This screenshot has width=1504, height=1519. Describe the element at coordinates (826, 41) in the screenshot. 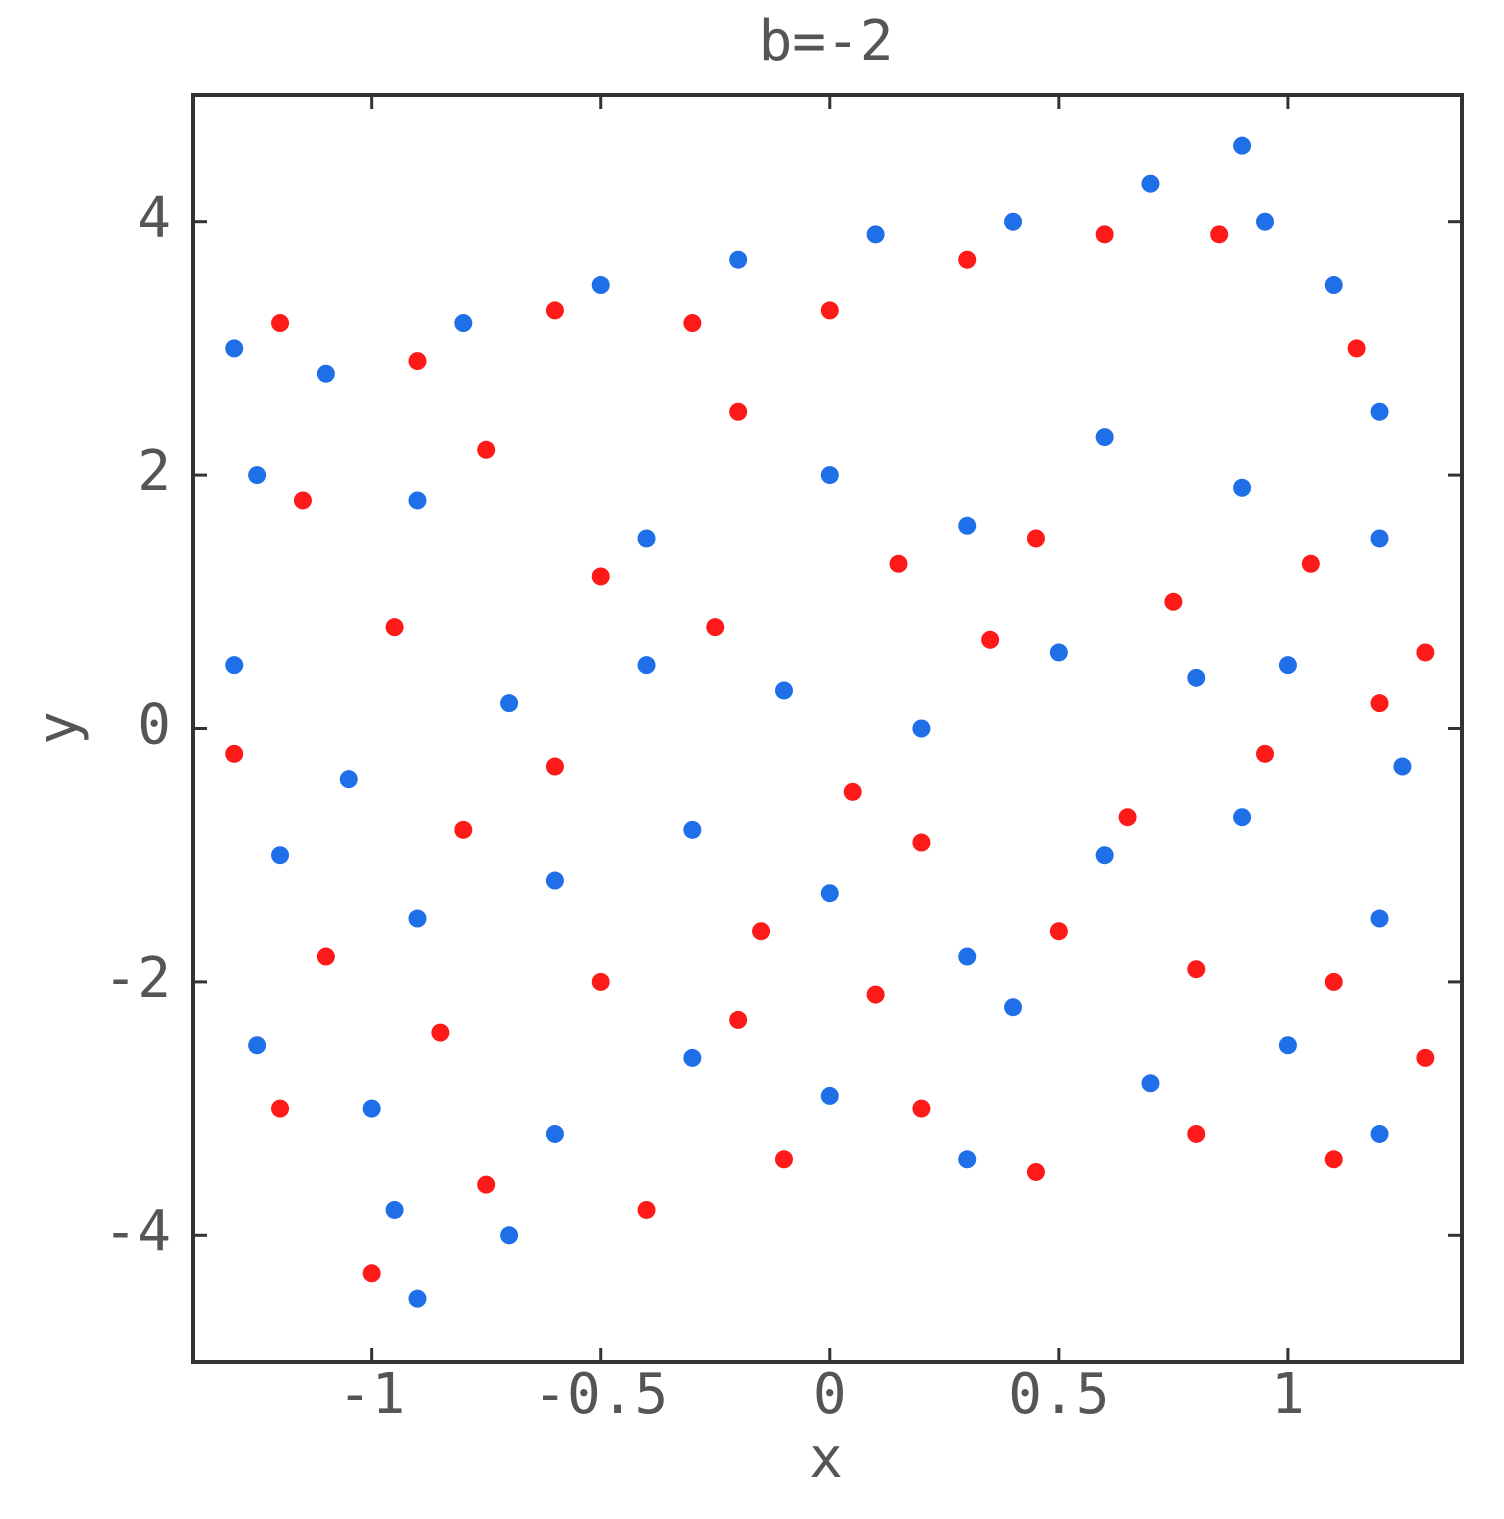

I see `chart-title: b=-2` at that location.